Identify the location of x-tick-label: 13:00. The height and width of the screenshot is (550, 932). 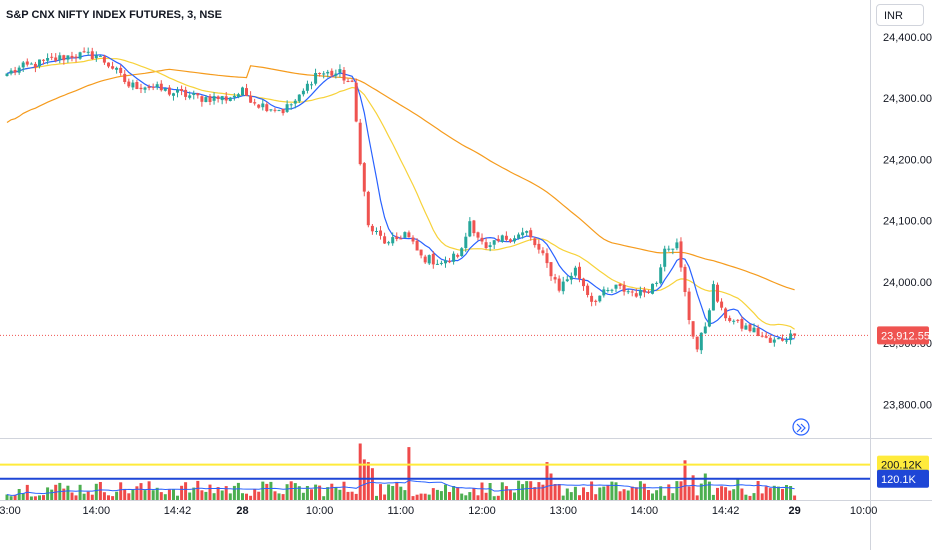
(563, 511).